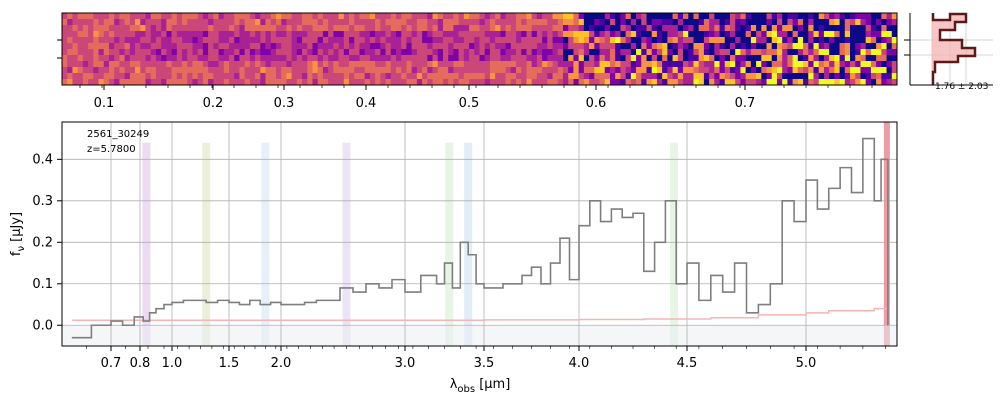 The height and width of the screenshot is (400, 1000). I want to click on x-tick-label: 3.0, so click(405, 363).